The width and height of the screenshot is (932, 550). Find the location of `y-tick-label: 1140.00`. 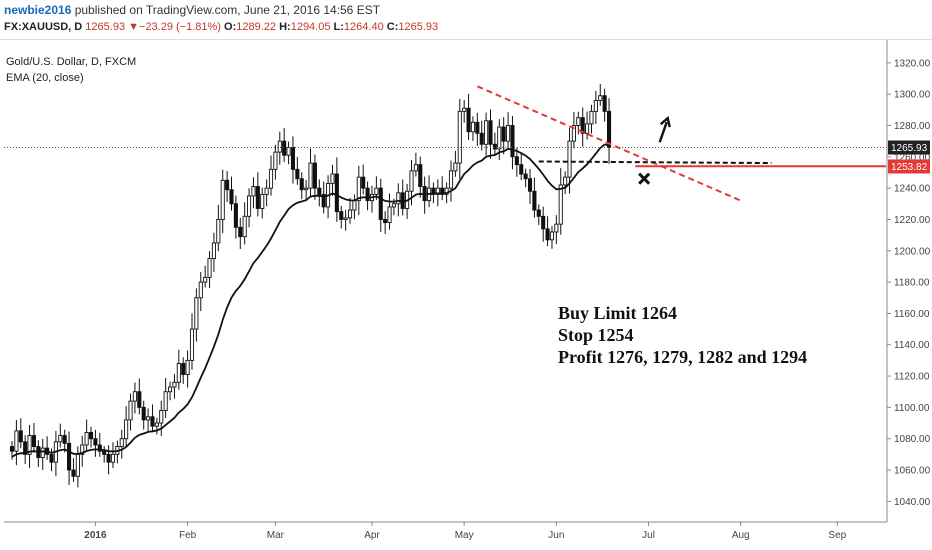

y-tick-label: 1140.00 is located at coordinates (912, 345).